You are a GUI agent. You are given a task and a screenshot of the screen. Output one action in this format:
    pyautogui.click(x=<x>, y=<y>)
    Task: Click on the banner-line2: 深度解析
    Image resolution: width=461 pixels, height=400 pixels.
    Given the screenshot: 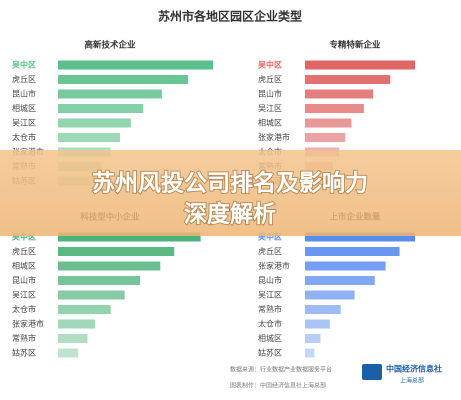 What is the action you would take?
    pyautogui.click(x=230, y=214)
    